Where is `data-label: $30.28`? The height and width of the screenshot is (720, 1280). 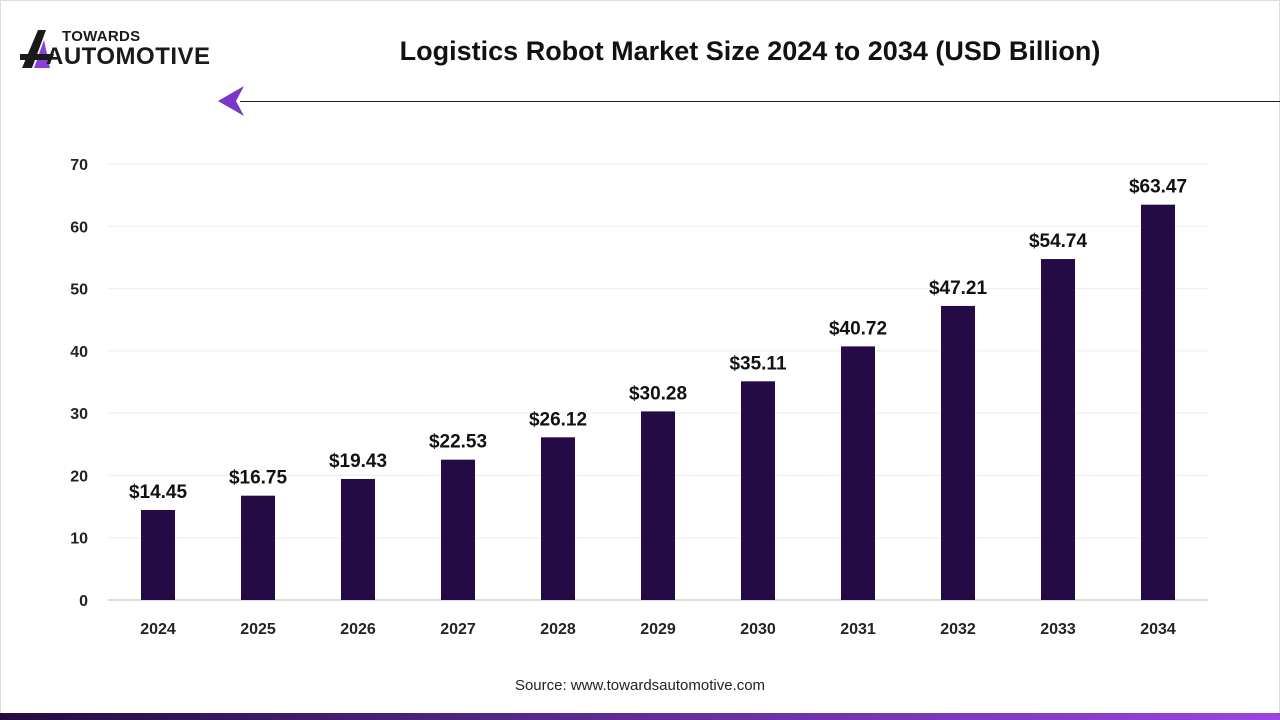 data-label: $30.28 is located at coordinates (658, 393).